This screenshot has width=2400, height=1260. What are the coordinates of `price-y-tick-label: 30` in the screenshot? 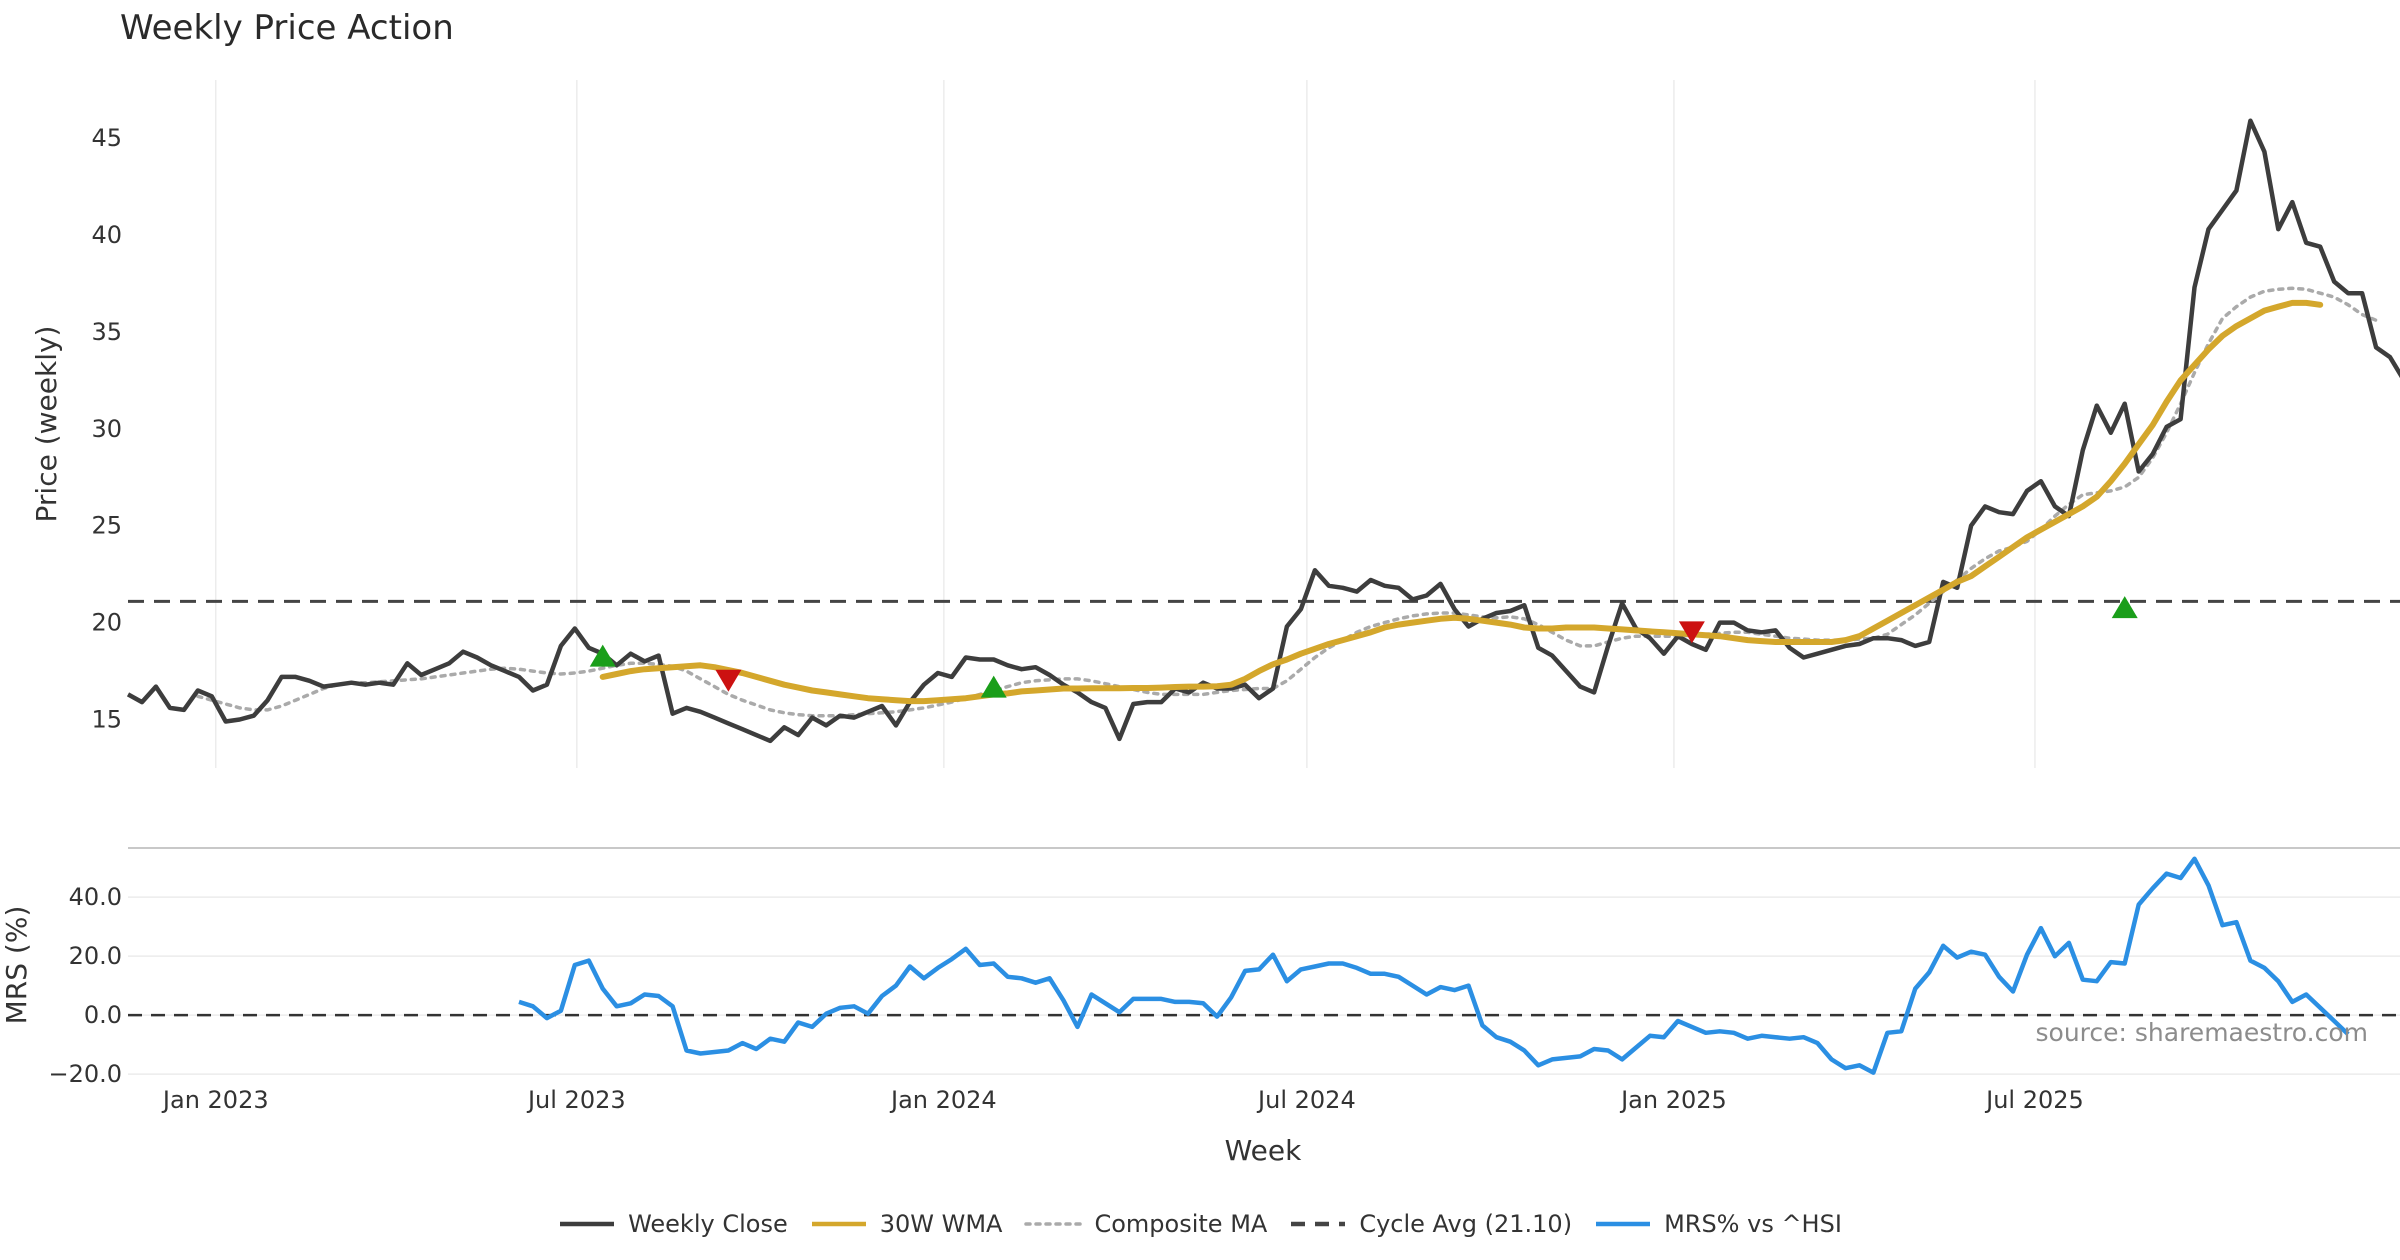 It's located at (106, 429).